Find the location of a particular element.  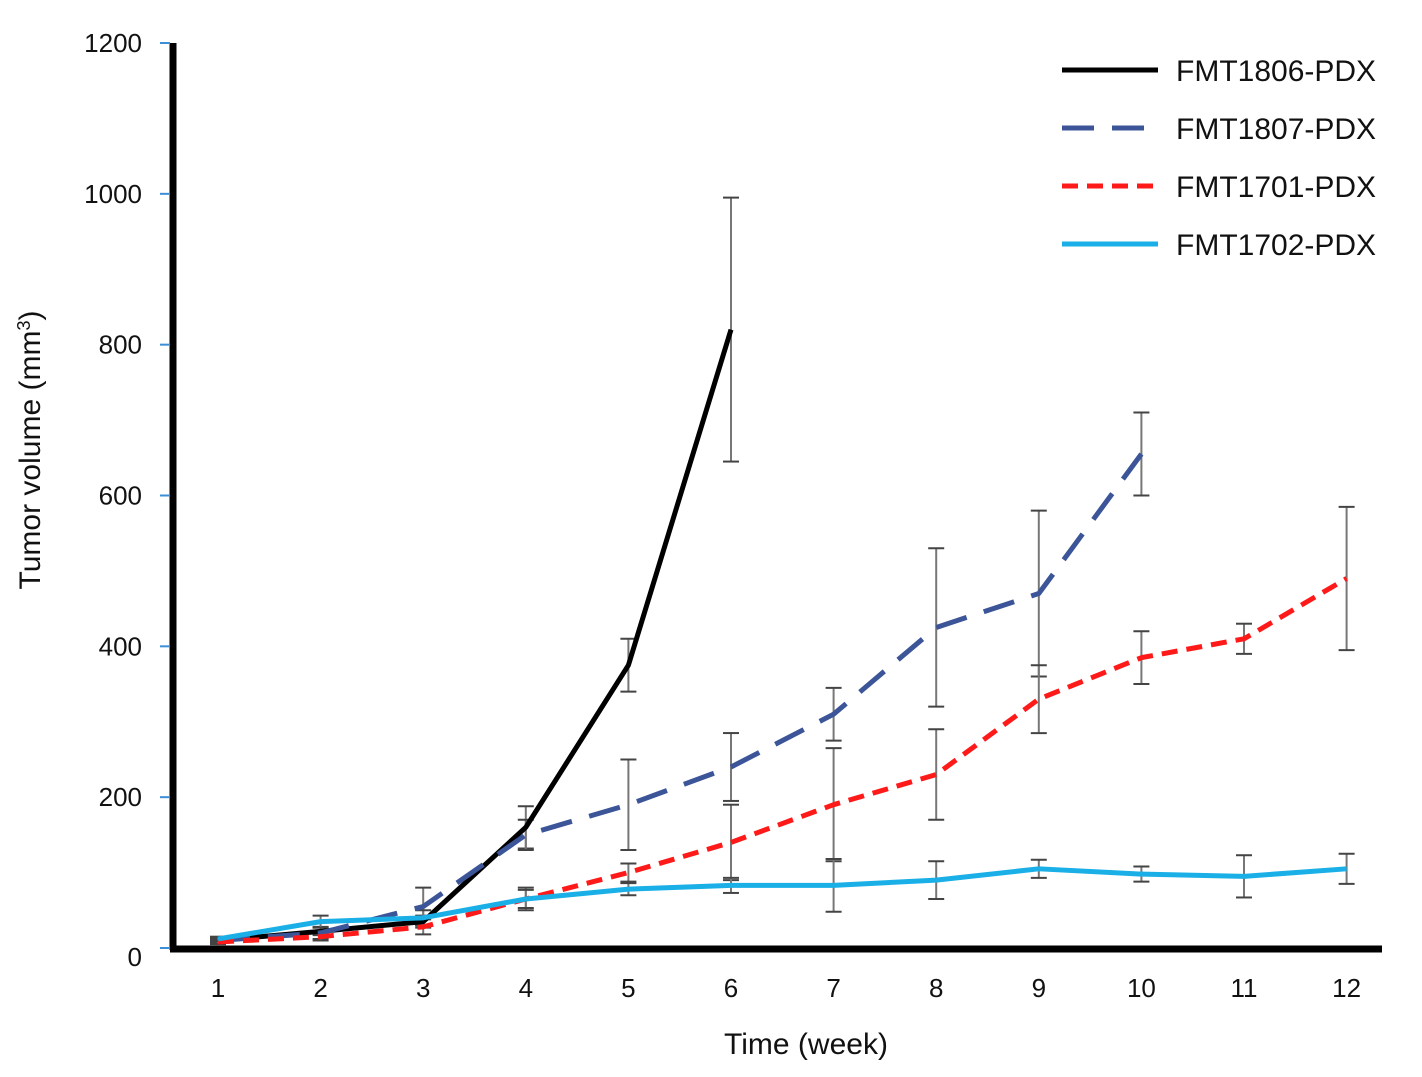

y-tick-label: 1000 is located at coordinates (113, 194).